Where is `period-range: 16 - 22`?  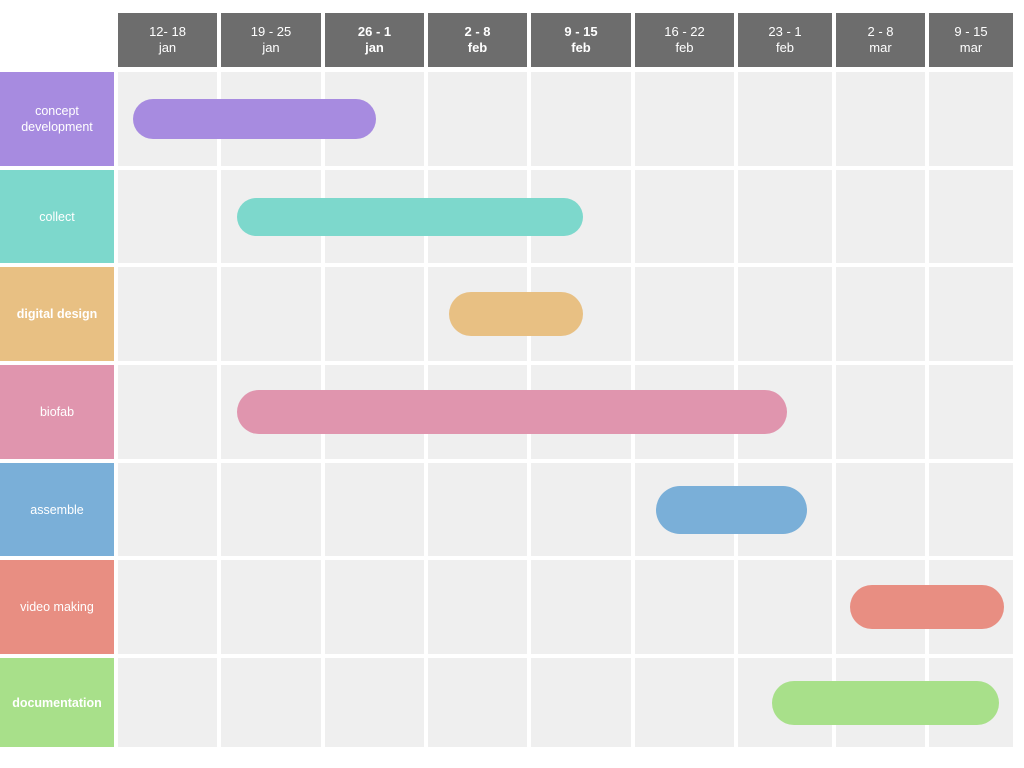 period-range: 16 - 22 is located at coordinates (684, 31).